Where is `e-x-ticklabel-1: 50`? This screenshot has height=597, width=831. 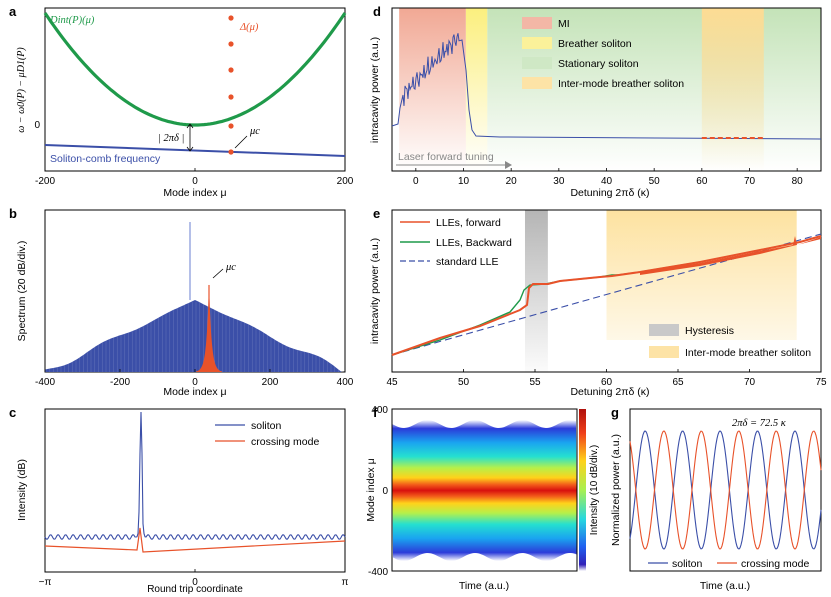
e-x-ticklabel-1: 50 is located at coordinates (464, 382).